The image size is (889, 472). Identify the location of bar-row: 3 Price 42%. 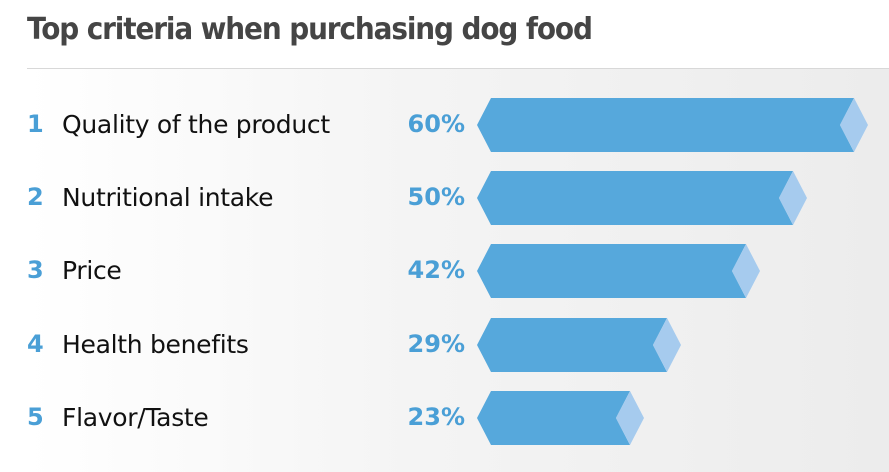
(444, 271).